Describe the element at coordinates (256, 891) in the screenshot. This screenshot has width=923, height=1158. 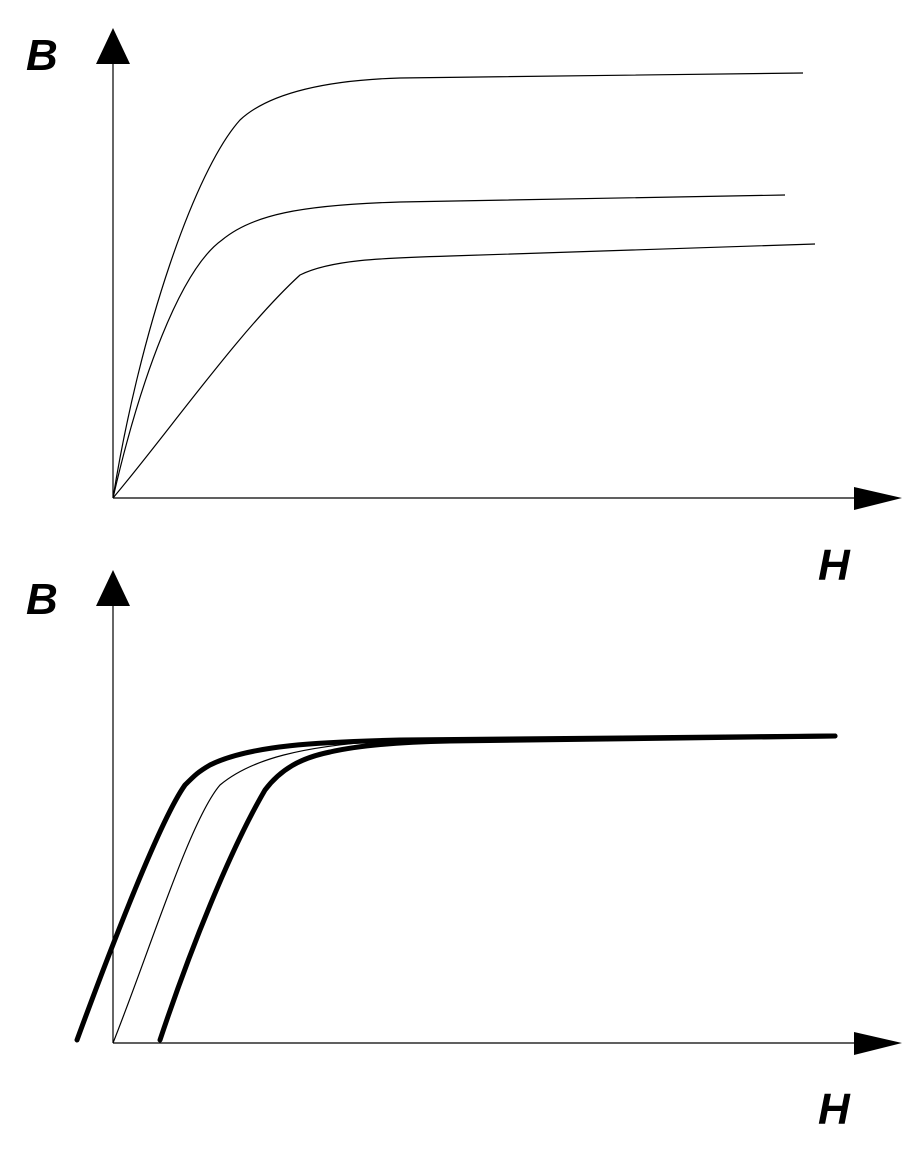
I see `initial-curve` at that location.